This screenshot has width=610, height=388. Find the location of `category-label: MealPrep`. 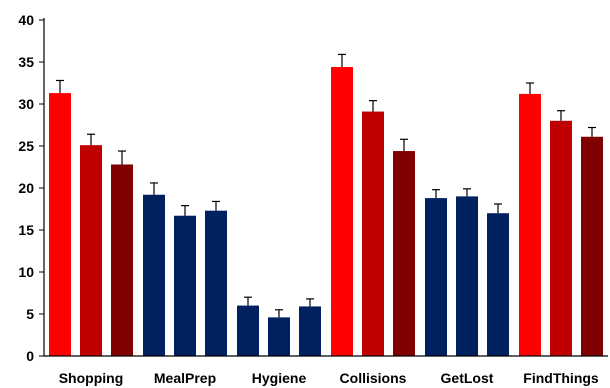

category-label: MealPrep is located at coordinates (185, 378).